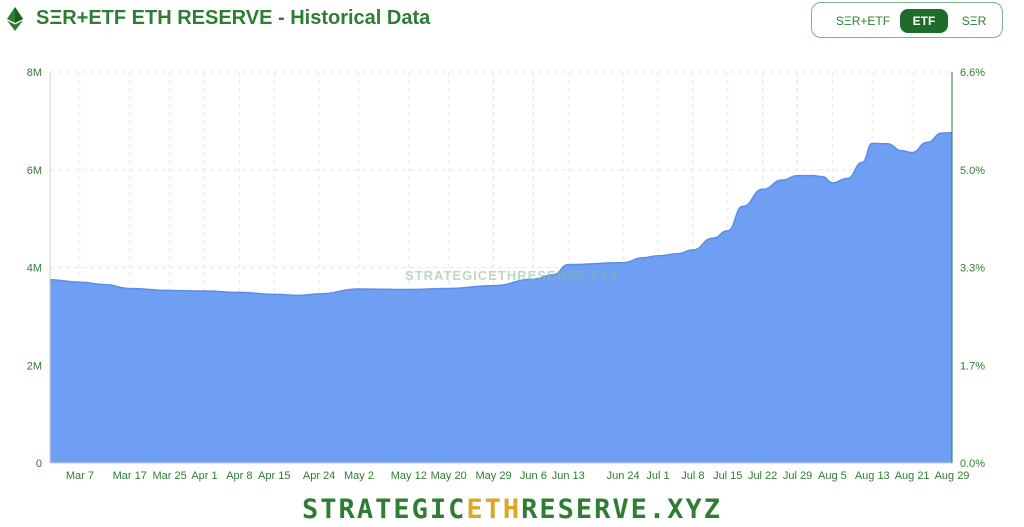 Image resolution: width=1024 pixels, height=527 pixels. I want to click on y-right-tick-label: 5.0%, so click(972, 171).